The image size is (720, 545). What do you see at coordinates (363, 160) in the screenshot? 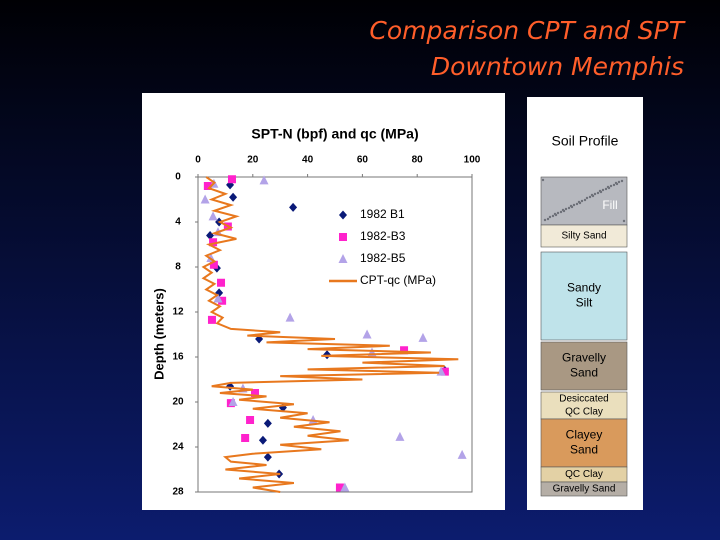
I see `x-tick-label: 60` at bounding box center [363, 160].